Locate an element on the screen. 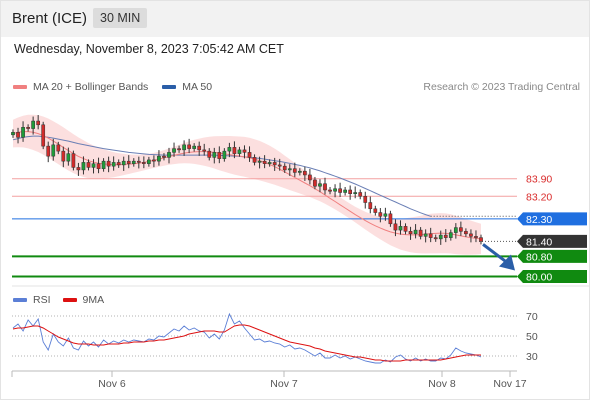 This screenshot has height=401, width=590. level-label-83-90: 83.90 is located at coordinates (539, 180).